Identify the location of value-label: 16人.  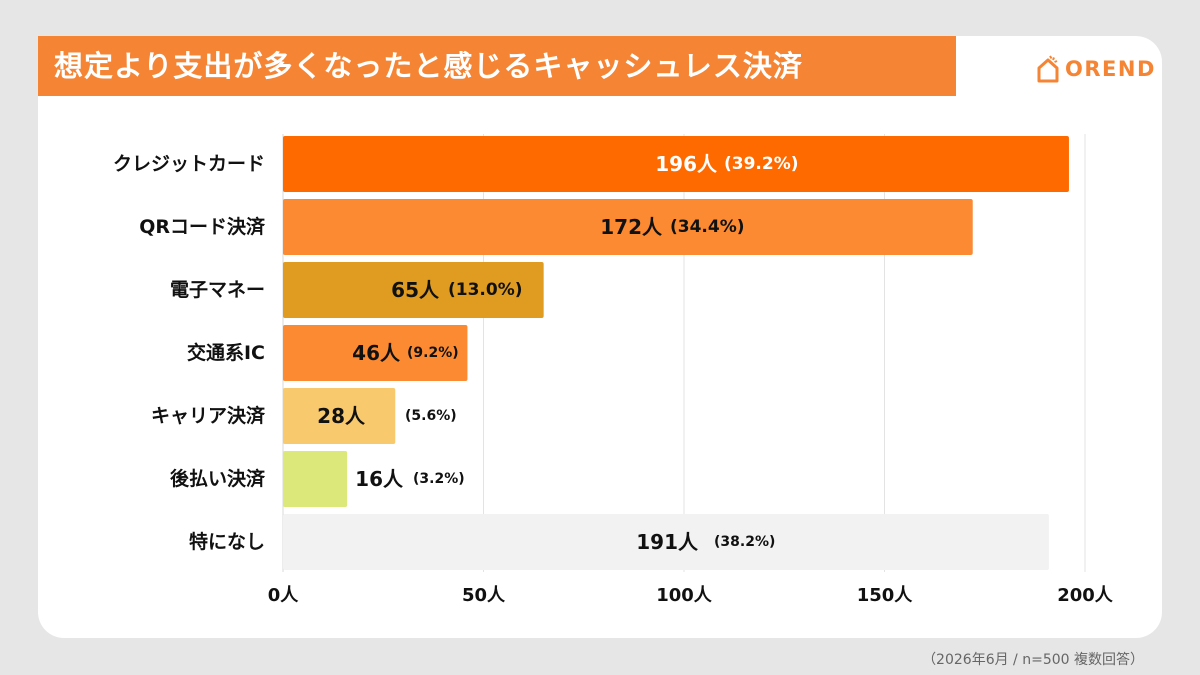
(379, 479).